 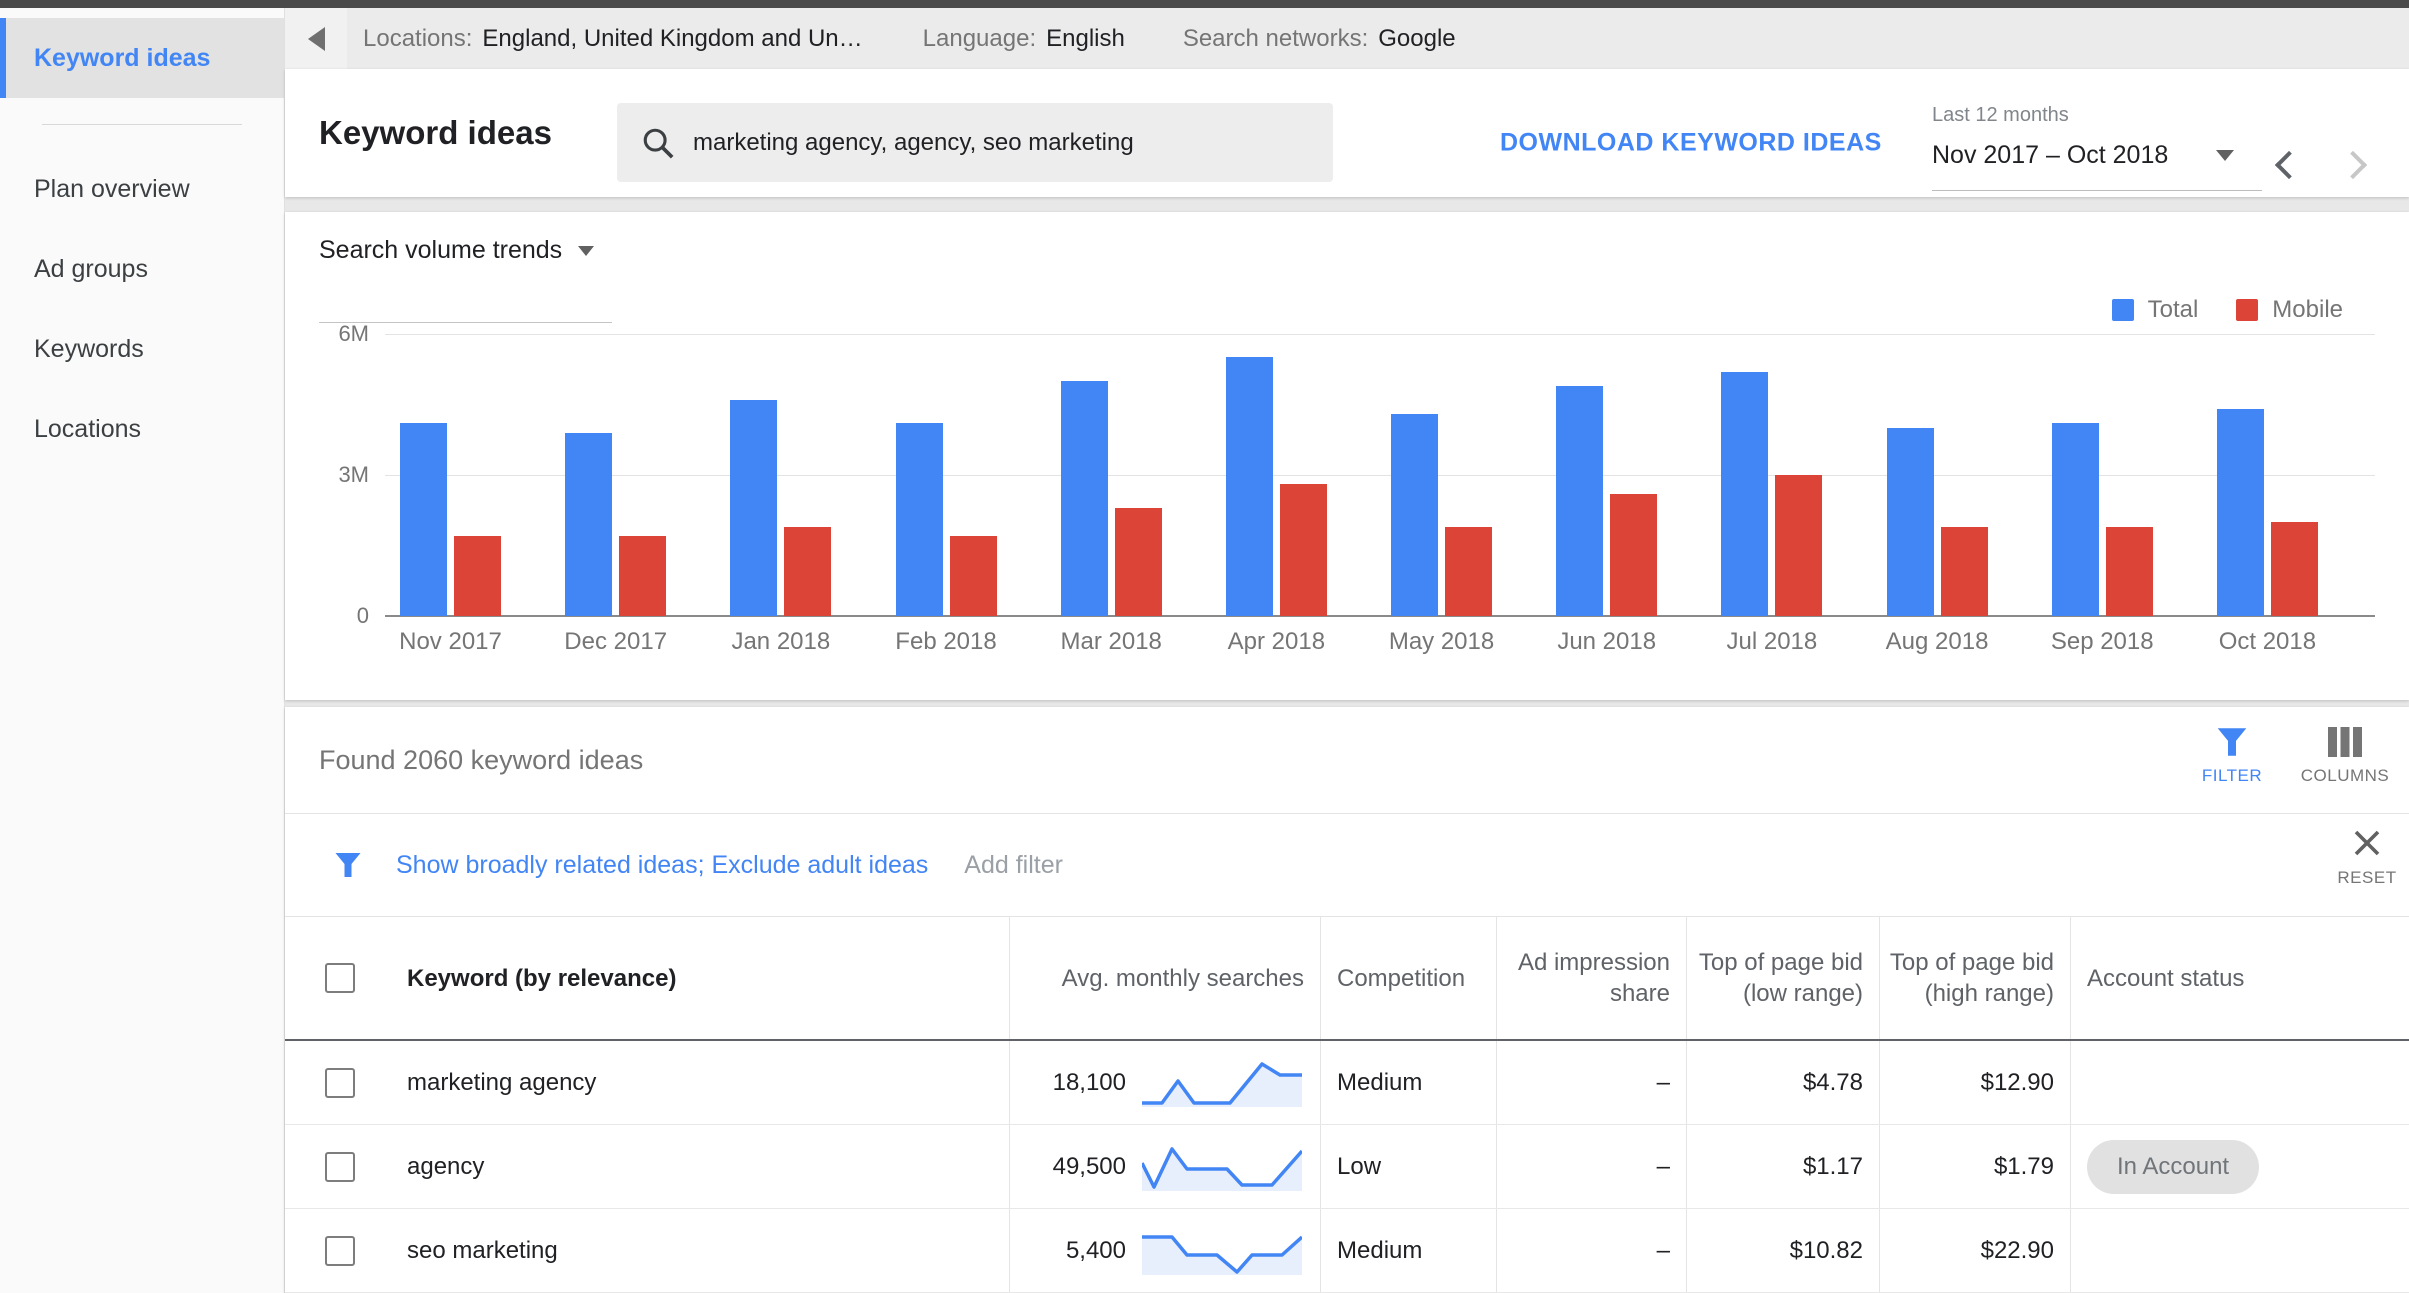 I want to click on chart-metric-dropdown: Search volume trends, so click(x=457, y=250).